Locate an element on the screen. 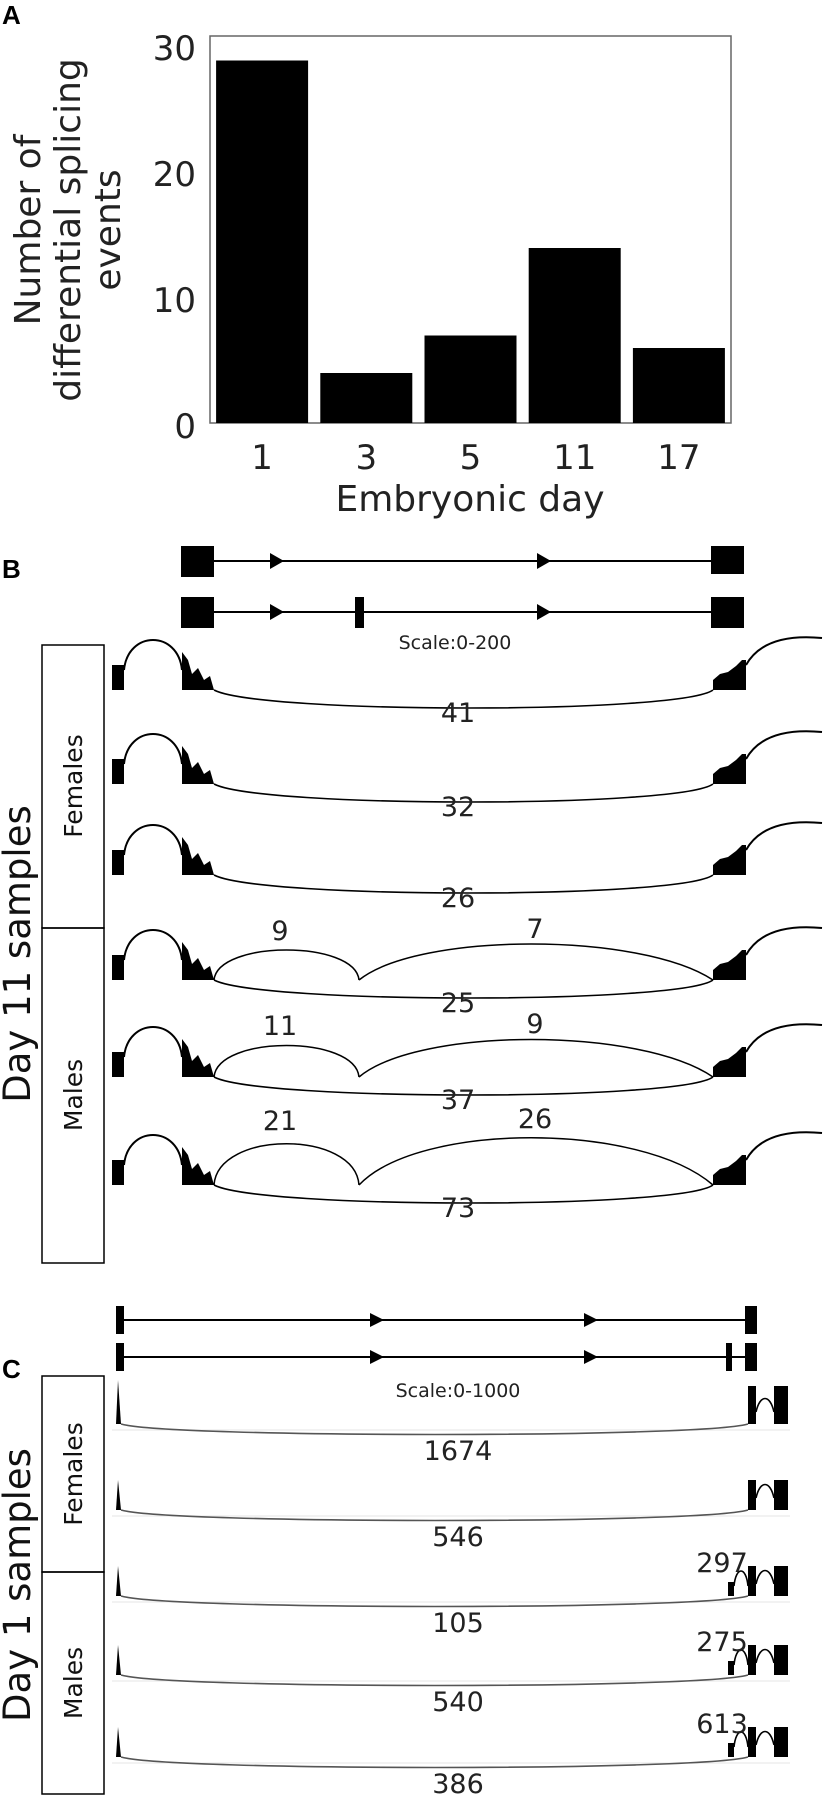 This screenshot has height=1796, width=827. y-tick-labels: 0 10 20 30 is located at coordinates (174, 238).